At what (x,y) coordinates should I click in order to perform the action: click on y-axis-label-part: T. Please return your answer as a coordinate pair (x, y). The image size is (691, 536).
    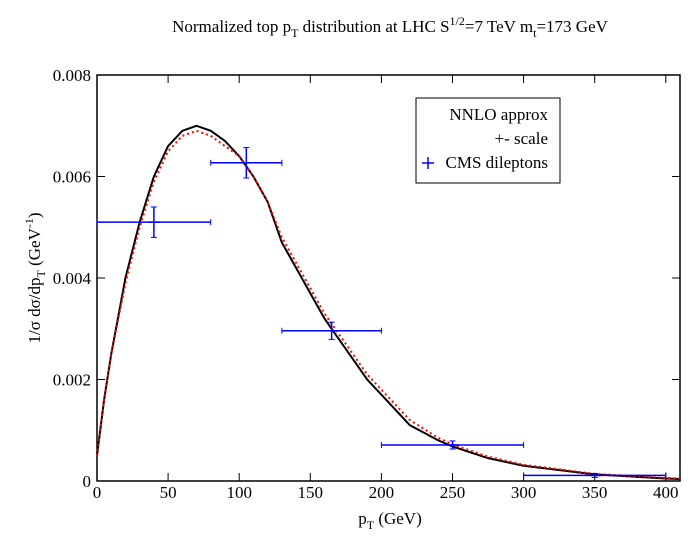
    Looking at the image, I should click on (41, 274).